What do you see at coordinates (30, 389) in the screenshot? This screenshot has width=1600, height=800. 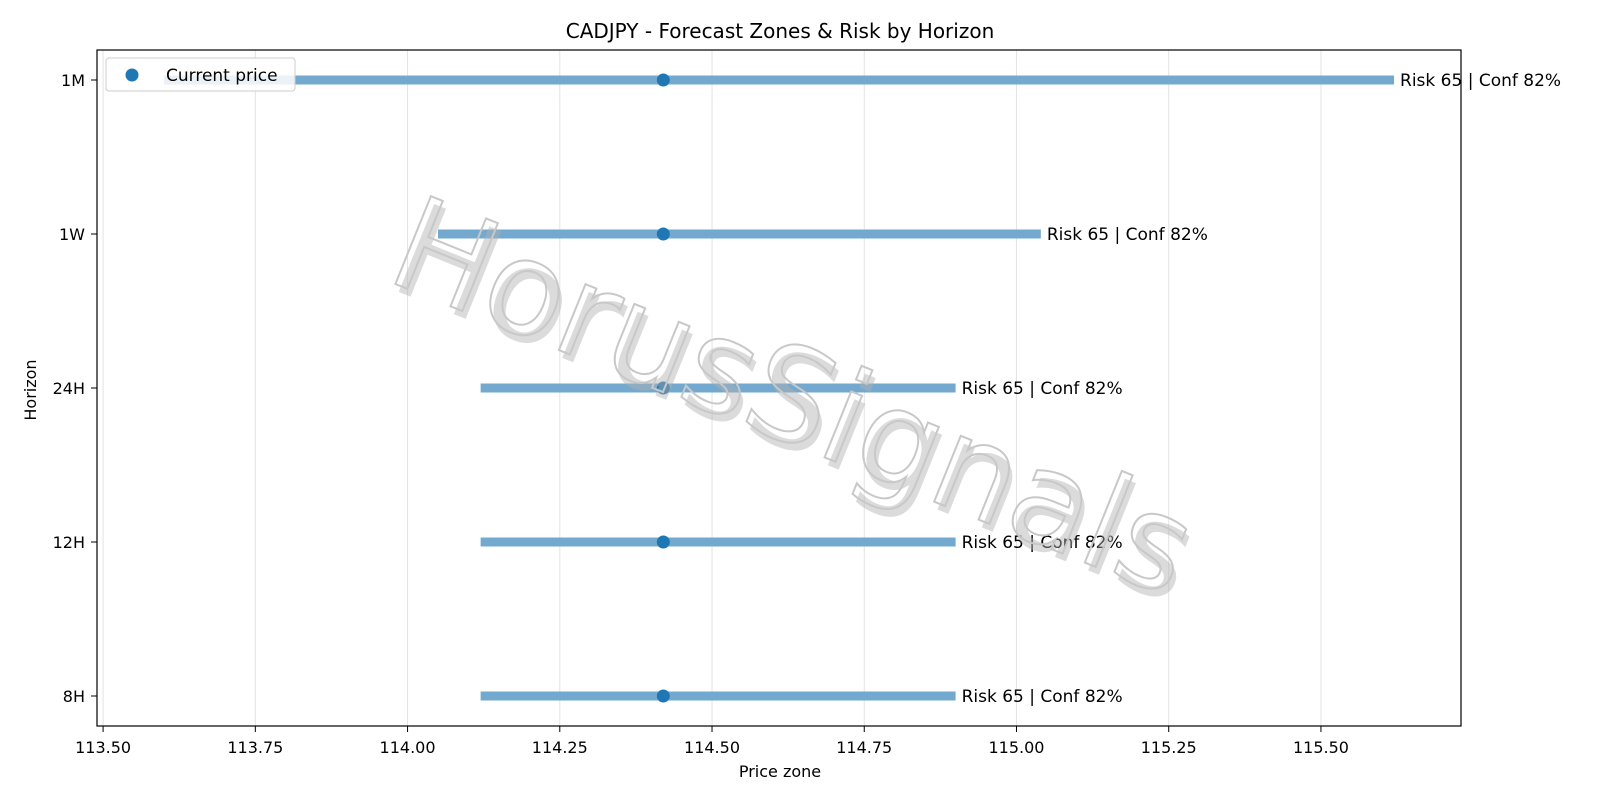 I see `y-axis-label: Horizon` at bounding box center [30, 389].